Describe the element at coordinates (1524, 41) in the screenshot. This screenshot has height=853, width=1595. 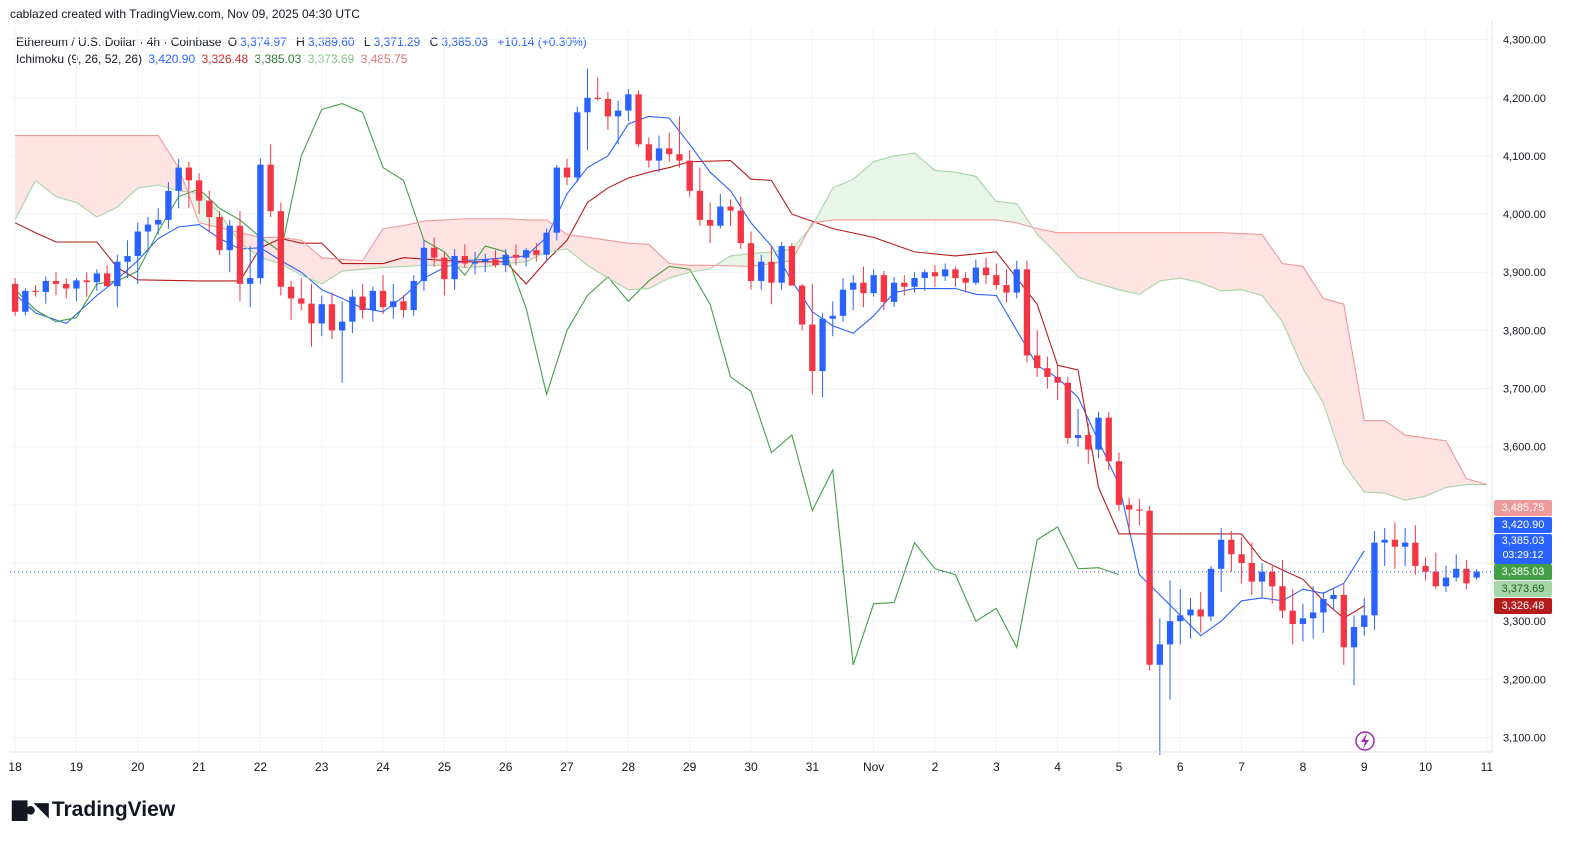
I see `price-tick-label: 4,300.00` at that location.